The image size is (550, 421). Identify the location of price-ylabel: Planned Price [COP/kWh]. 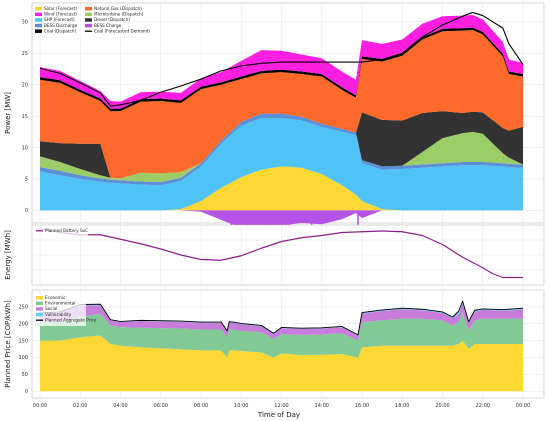
(8, 344).